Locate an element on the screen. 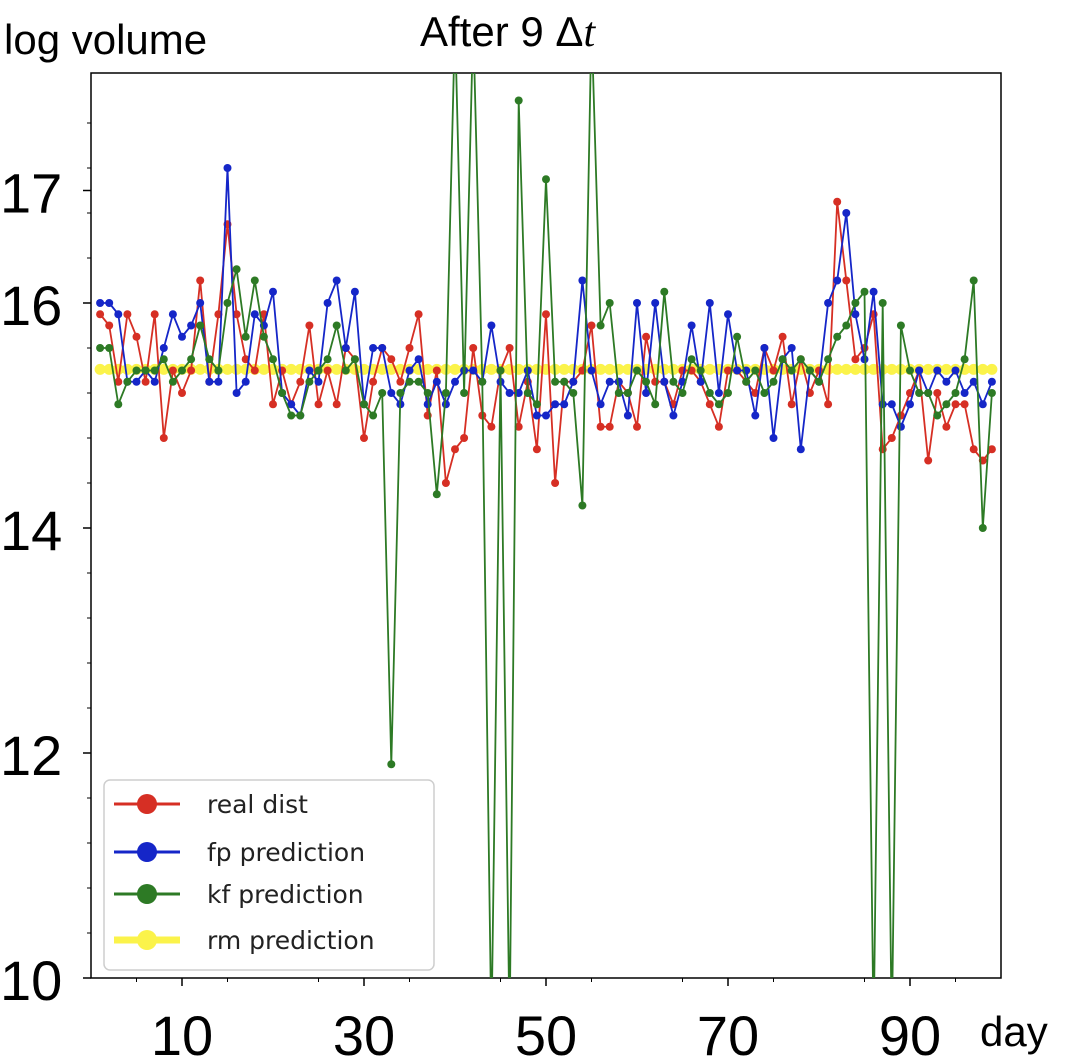  y-tick-label: 14 is located at coordinates (31, 530).